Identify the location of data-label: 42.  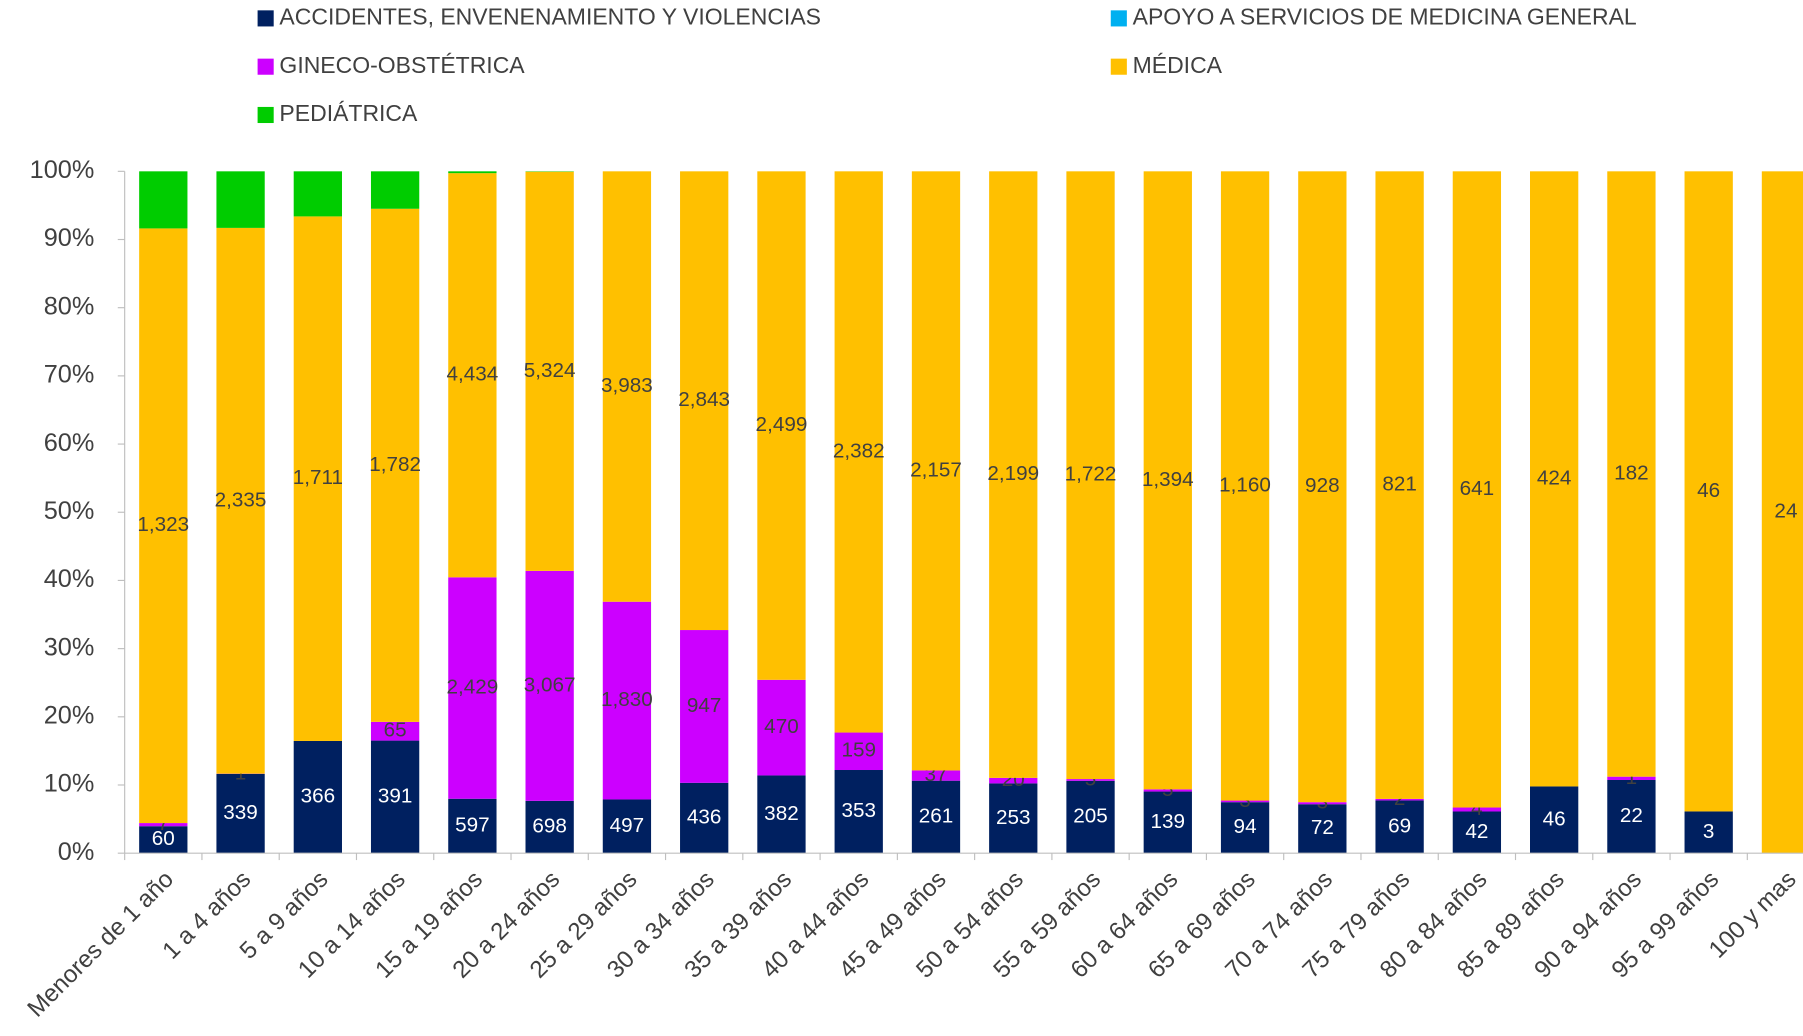
(1476, 831).